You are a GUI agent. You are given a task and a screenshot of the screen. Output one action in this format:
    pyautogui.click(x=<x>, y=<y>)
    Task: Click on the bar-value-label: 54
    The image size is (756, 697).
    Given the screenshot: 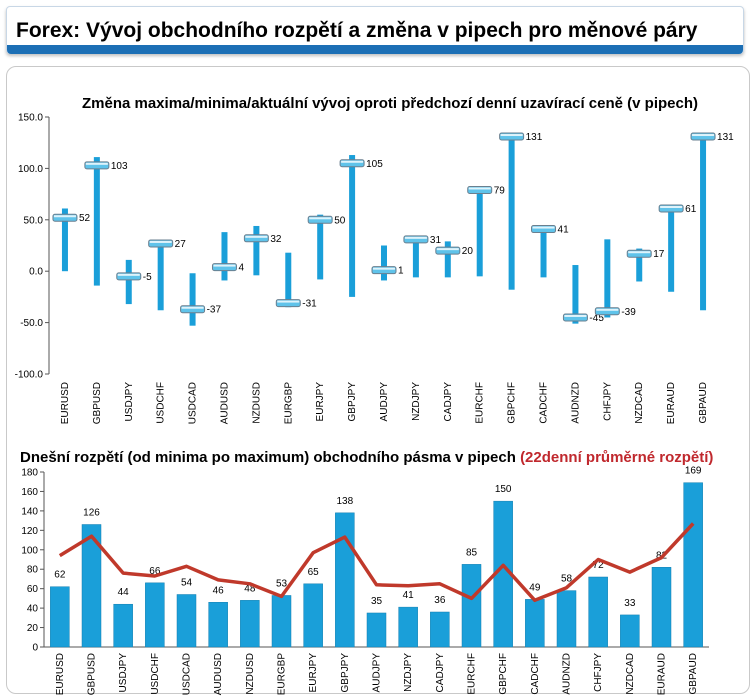 What is the action you would take?
    pyautogui.click(x=187, y=583)
    